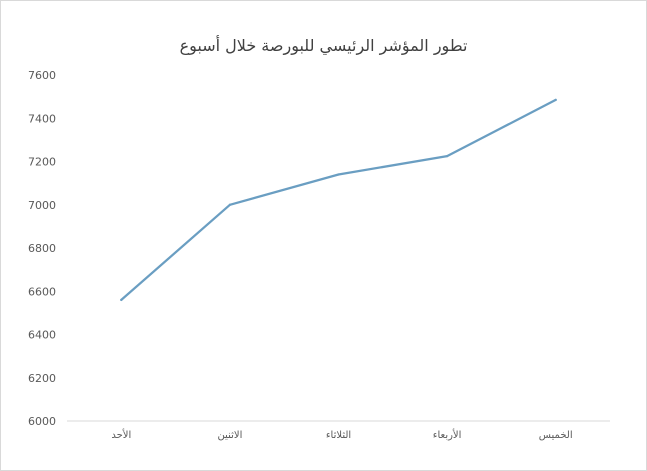 The image size is (647, 471). Describe the element at coordinates (42, 378) in the screenshot. I see `y-tick-label: 6200` at that location.